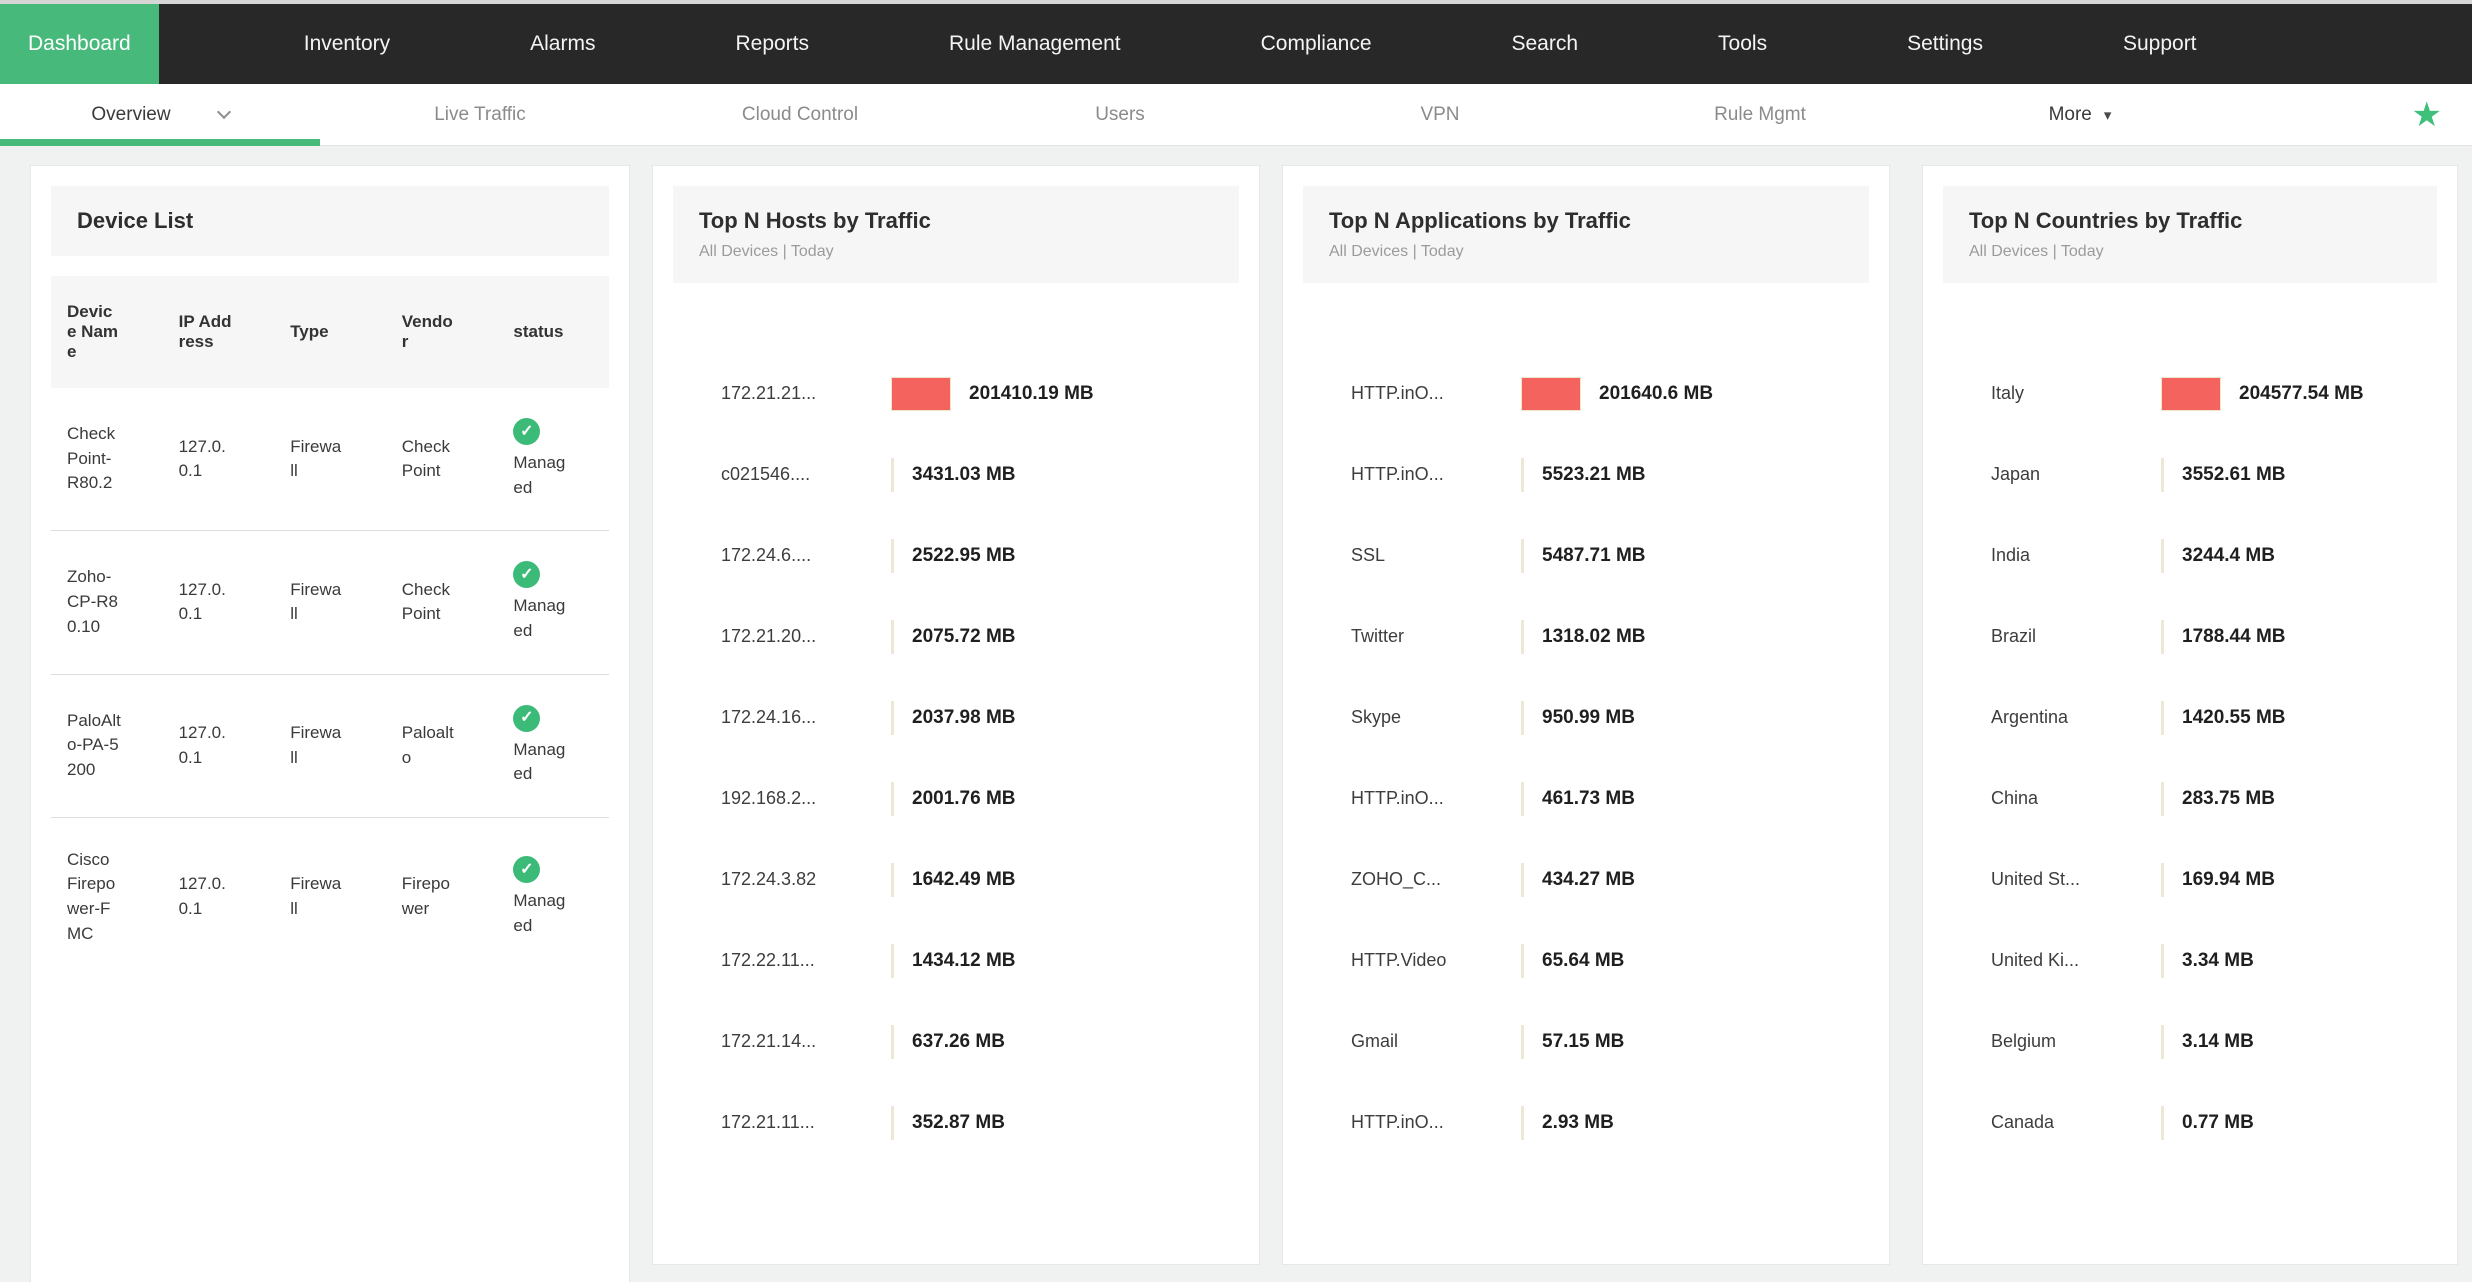  I want to click on apps-row: Twitter 1318.02 MB, so click(1586, 636).